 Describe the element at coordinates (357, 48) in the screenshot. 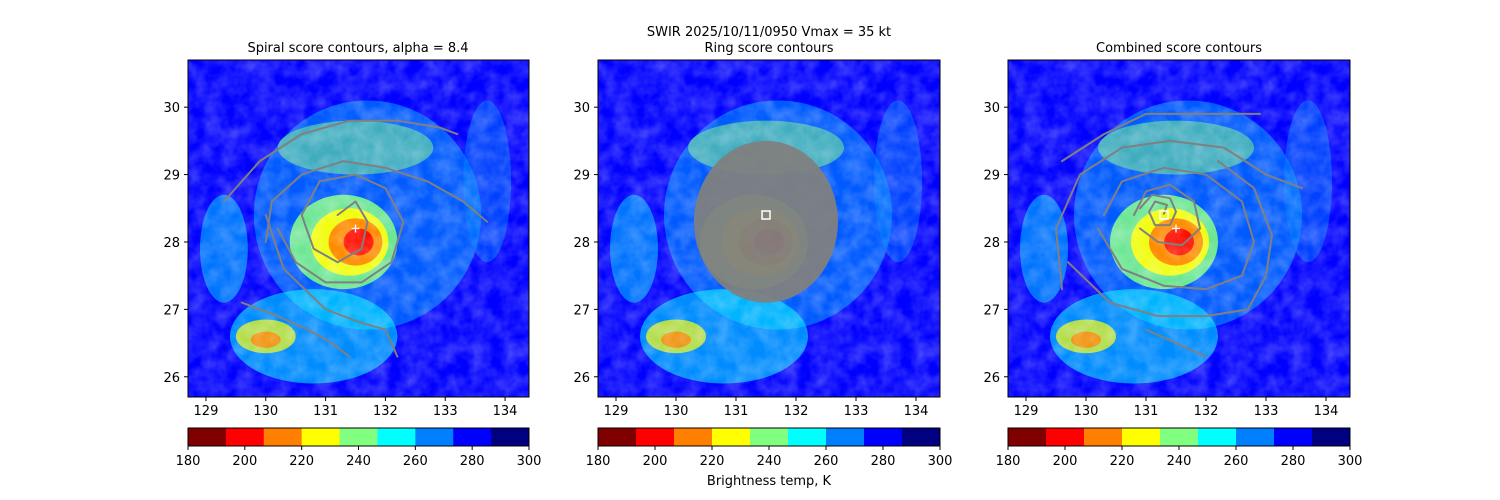

I see `panel-title: Spiral score contours, alpha = 8.4` at that location.